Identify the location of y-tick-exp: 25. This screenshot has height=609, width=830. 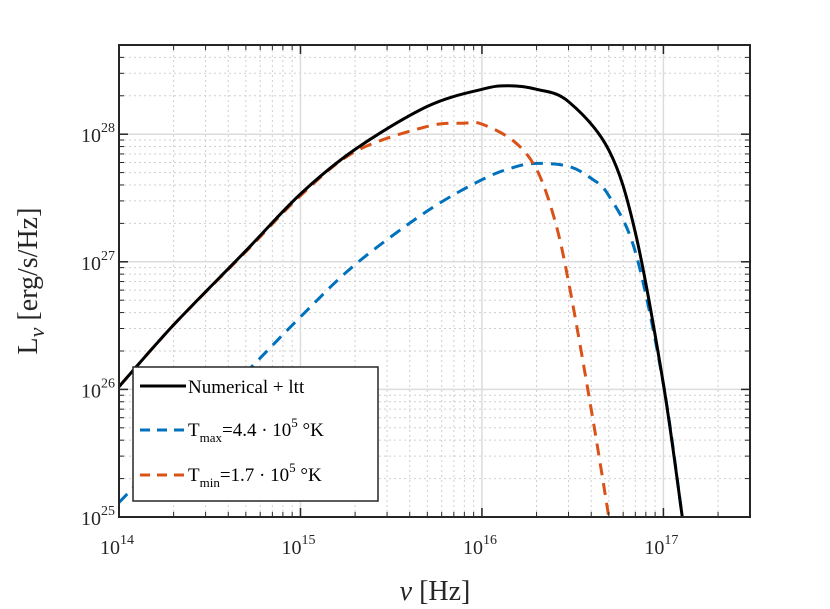
(108, 511).